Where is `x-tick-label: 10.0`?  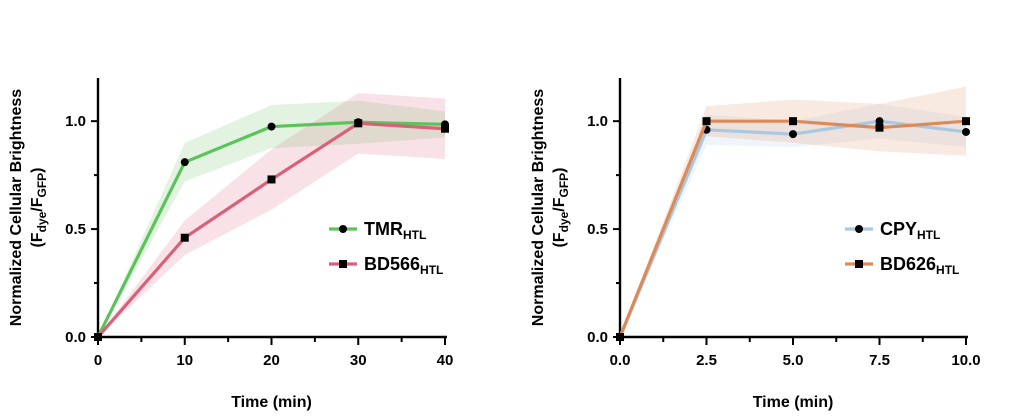
x-tick-label: 10.0 is located at coordinates (965, 360).